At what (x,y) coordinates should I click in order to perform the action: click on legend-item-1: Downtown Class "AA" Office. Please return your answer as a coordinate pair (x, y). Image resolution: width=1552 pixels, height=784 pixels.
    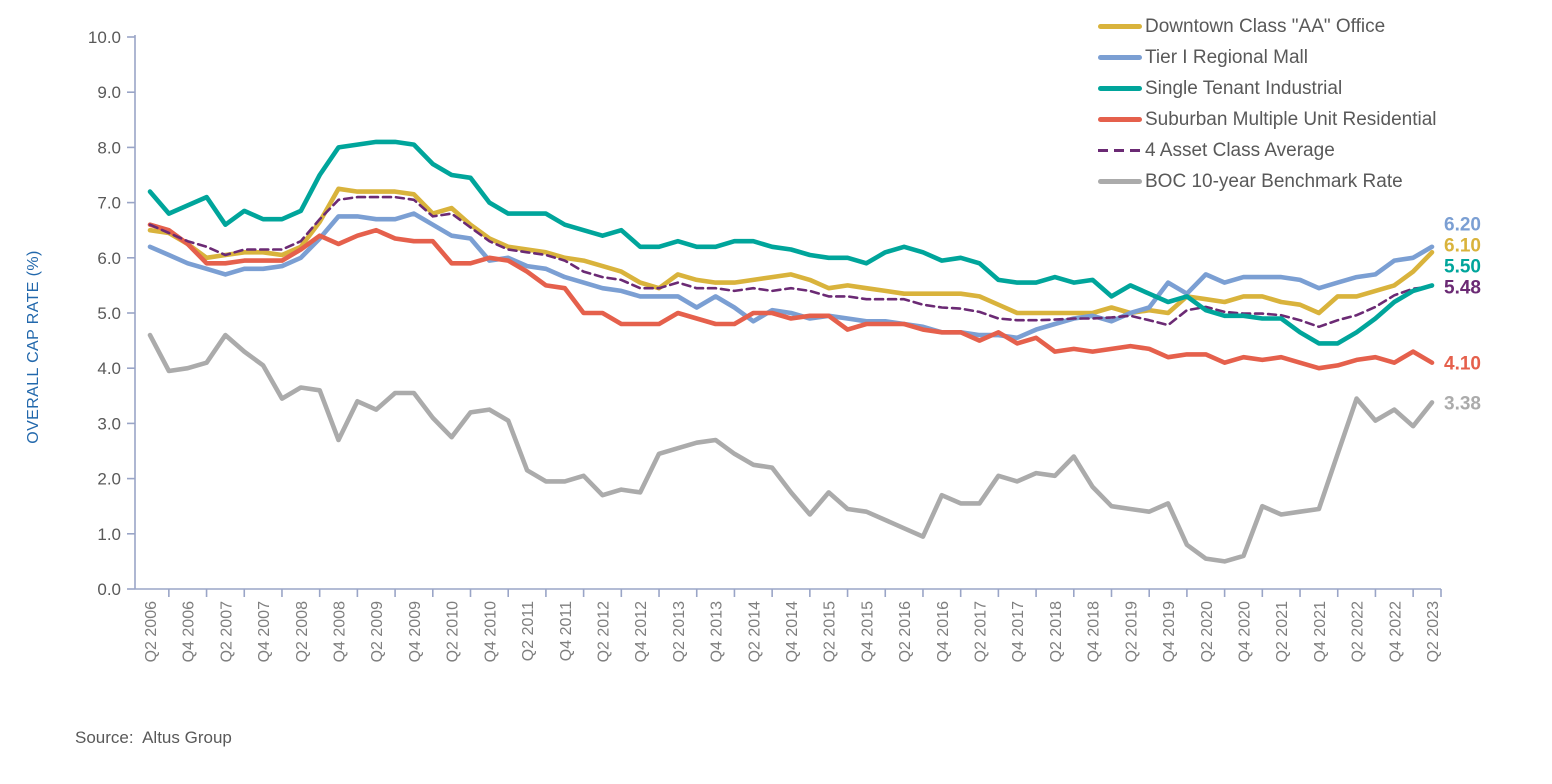
    Looking at the image, I should click on (1267, 26).